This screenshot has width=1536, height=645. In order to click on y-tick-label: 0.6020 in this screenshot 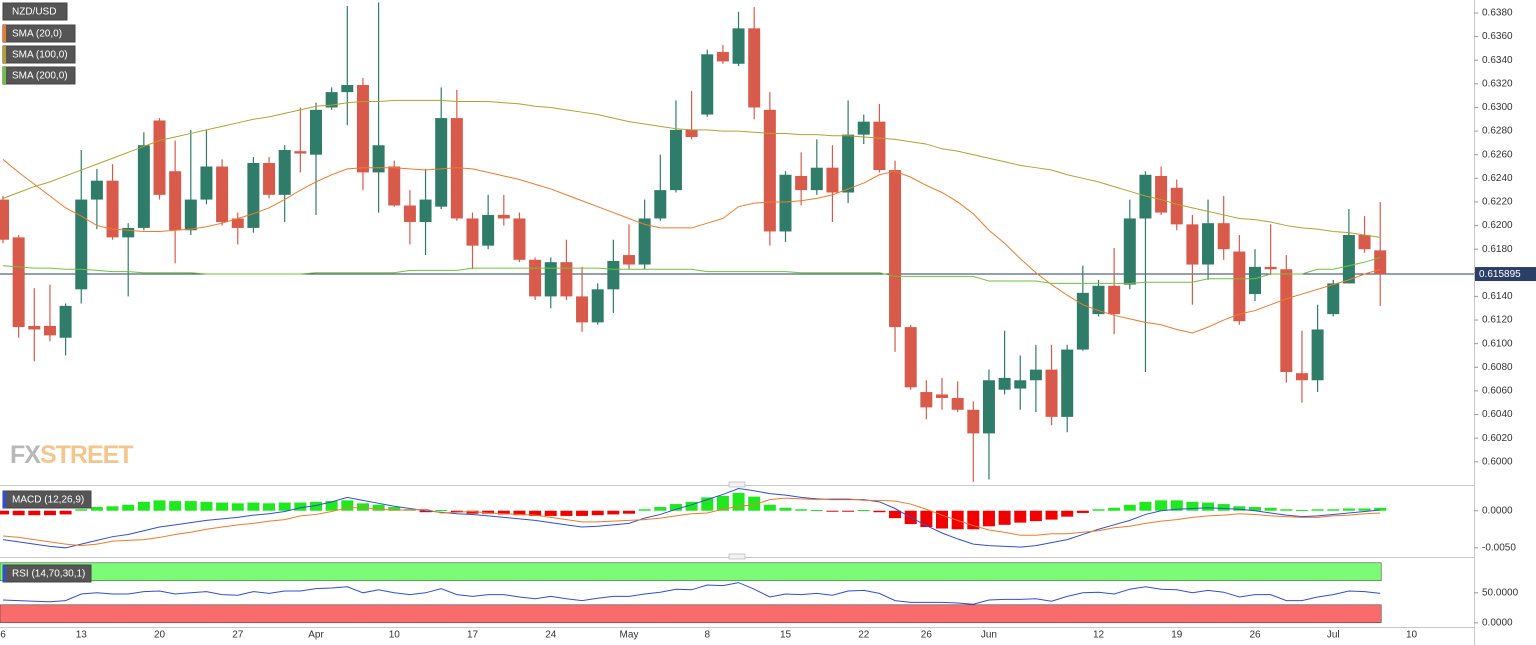, I will do `click(1497, 438)`.